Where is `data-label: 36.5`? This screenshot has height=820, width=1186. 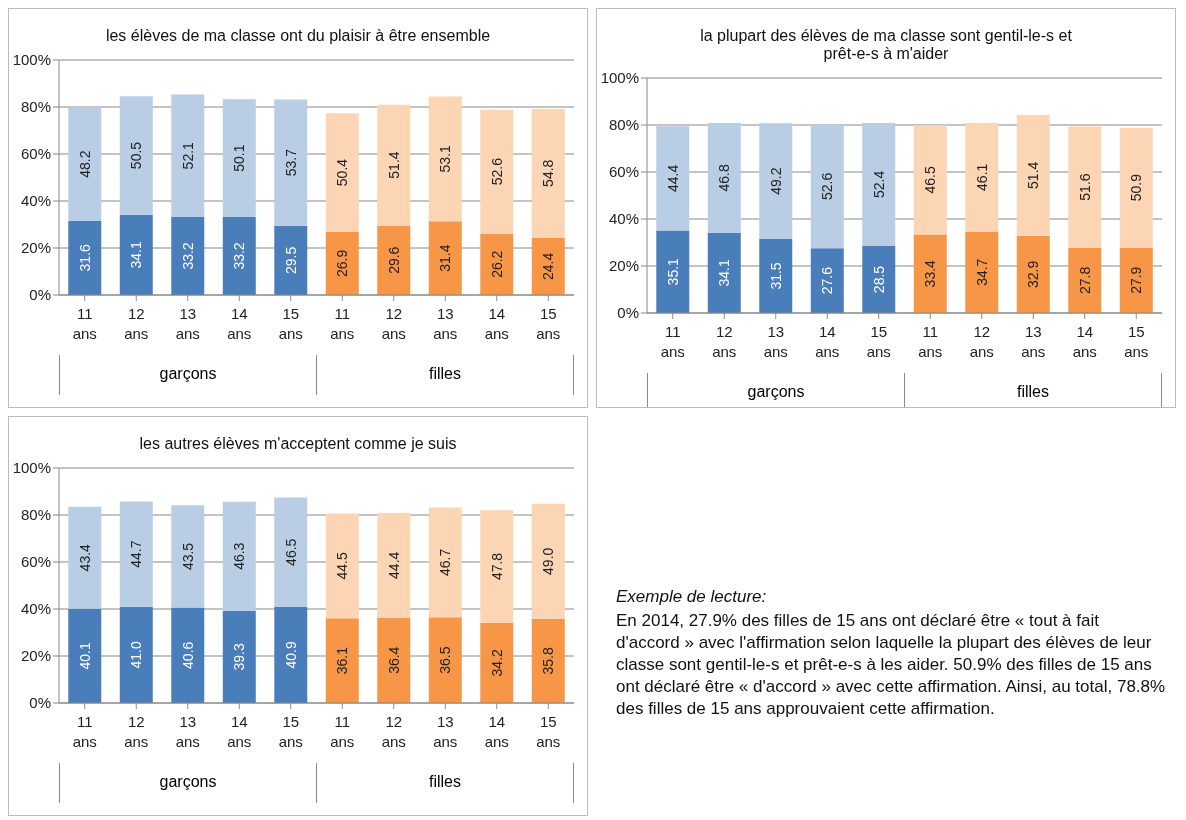 data-label: 36.5 is located at coordinates (445, 660).